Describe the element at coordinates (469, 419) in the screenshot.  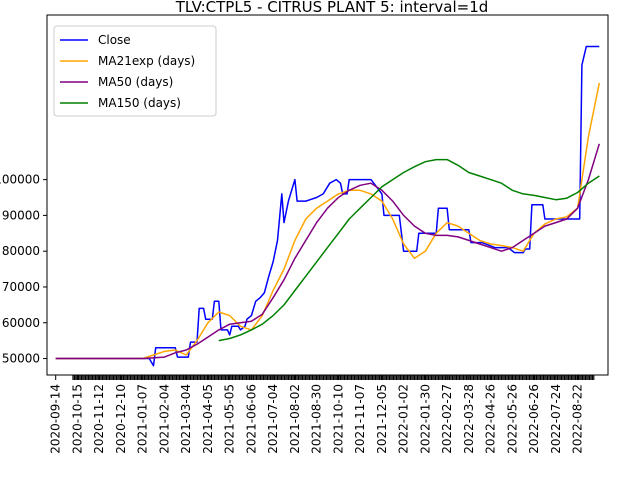
I see `x-tick-label: 2022-03-28` at that location.